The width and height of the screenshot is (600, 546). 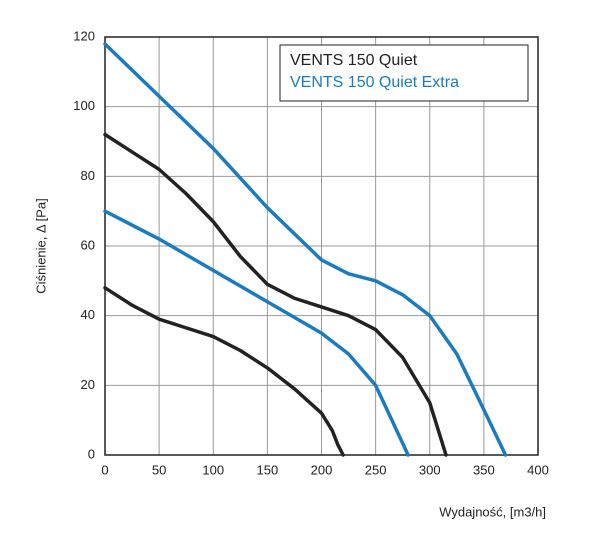 I want to click on x-tick-label: 300, so click(x=430, y=469).